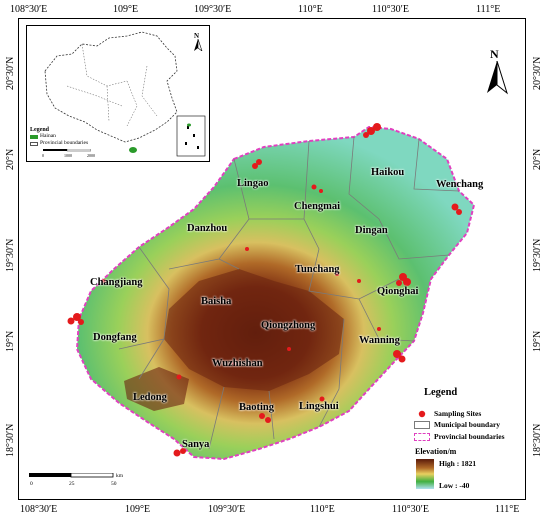 Image resolution: width=550 pixels, height=519 pixels. Describe the element at coordinates (257, 407) in the screenshot. I see `label-baoting: Baoting` at that location.